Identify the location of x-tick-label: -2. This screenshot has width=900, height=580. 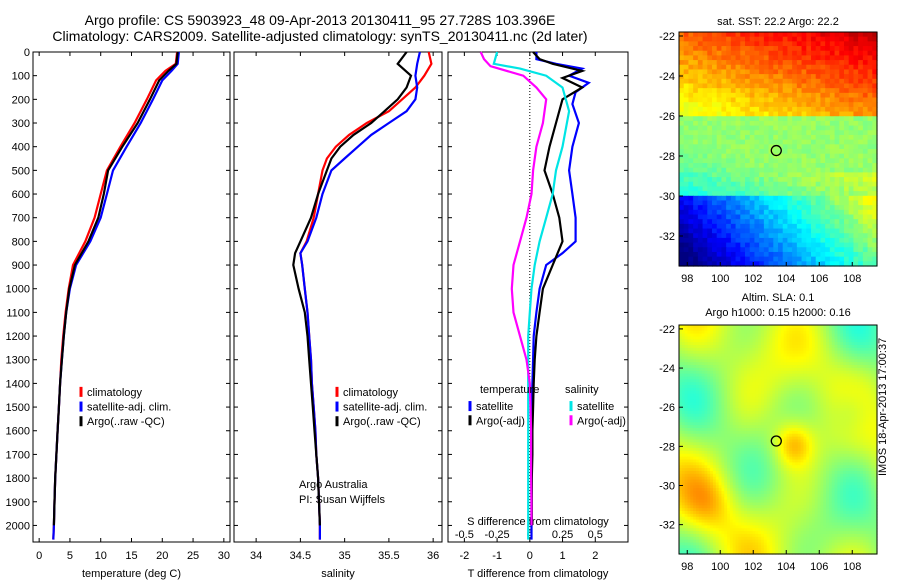
(464, 556).